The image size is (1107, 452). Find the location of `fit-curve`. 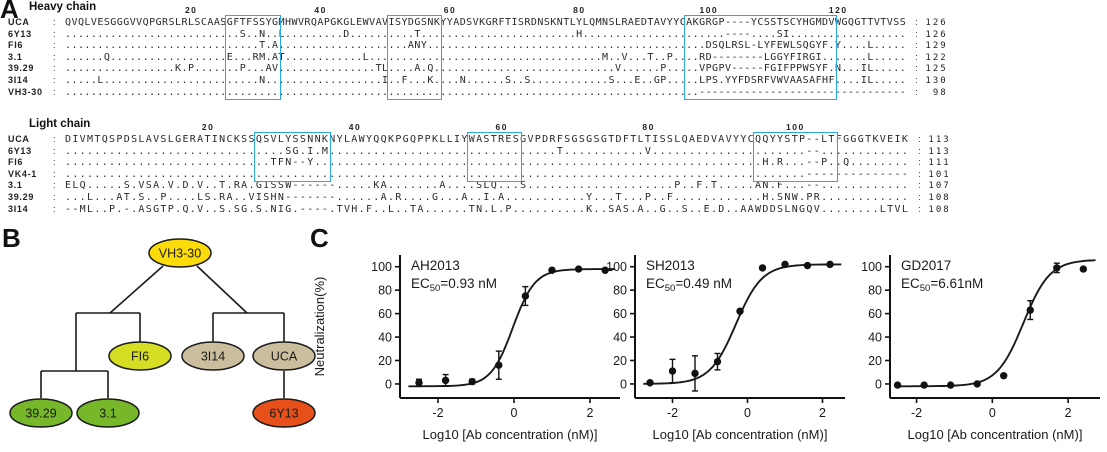

fit-curve is located at coordinates (997, 323).